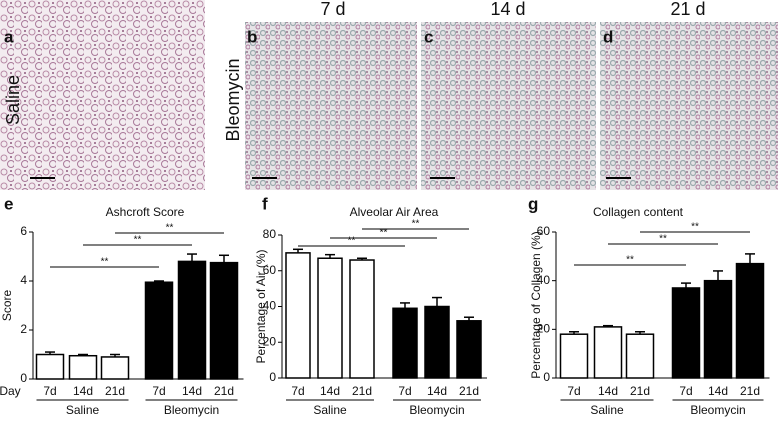 The width and height of the screenshot is (778, 421). Describe the element at coordinates (7, 306) in the screenshot. I see `y-axis-label: Score` at that location.